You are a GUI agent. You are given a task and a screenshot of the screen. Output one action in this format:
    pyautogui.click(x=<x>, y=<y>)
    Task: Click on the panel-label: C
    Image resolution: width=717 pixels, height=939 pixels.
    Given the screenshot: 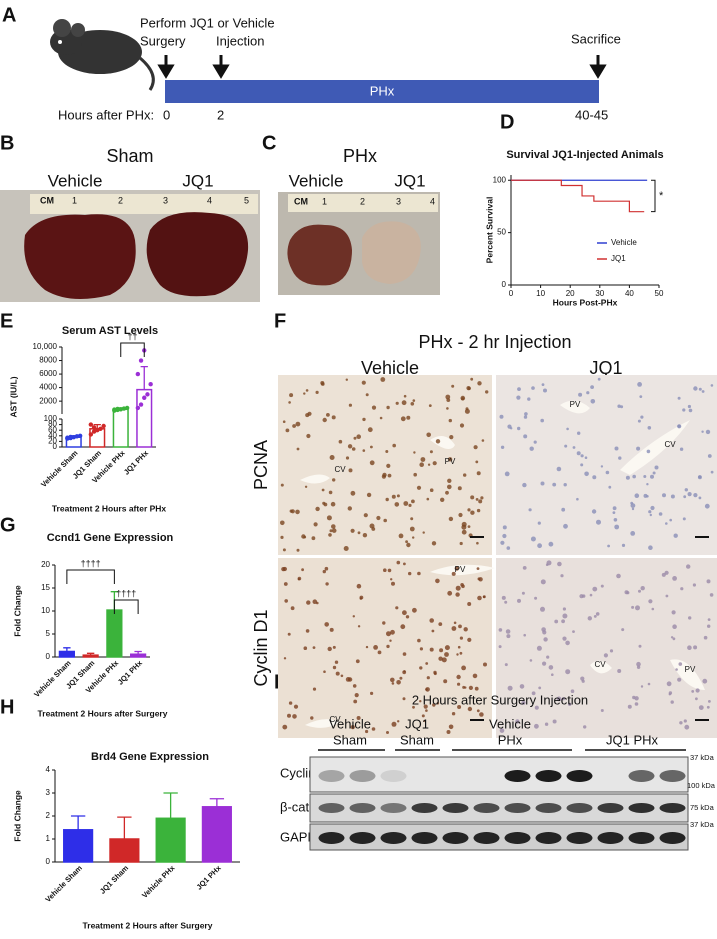 What is the action you would take?
    pyautogui.click(x=269, y=143)
    